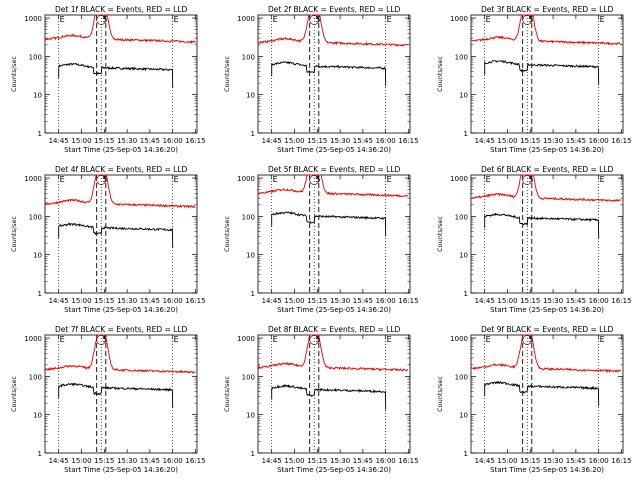 The width and height of the screenshot is (640, 484). What do you see at coordinates (121, 329) in the screenshot?
I see `panel-title: Det 7f BLACK = Events, RED = LLD` at bounding box center [121, 329].